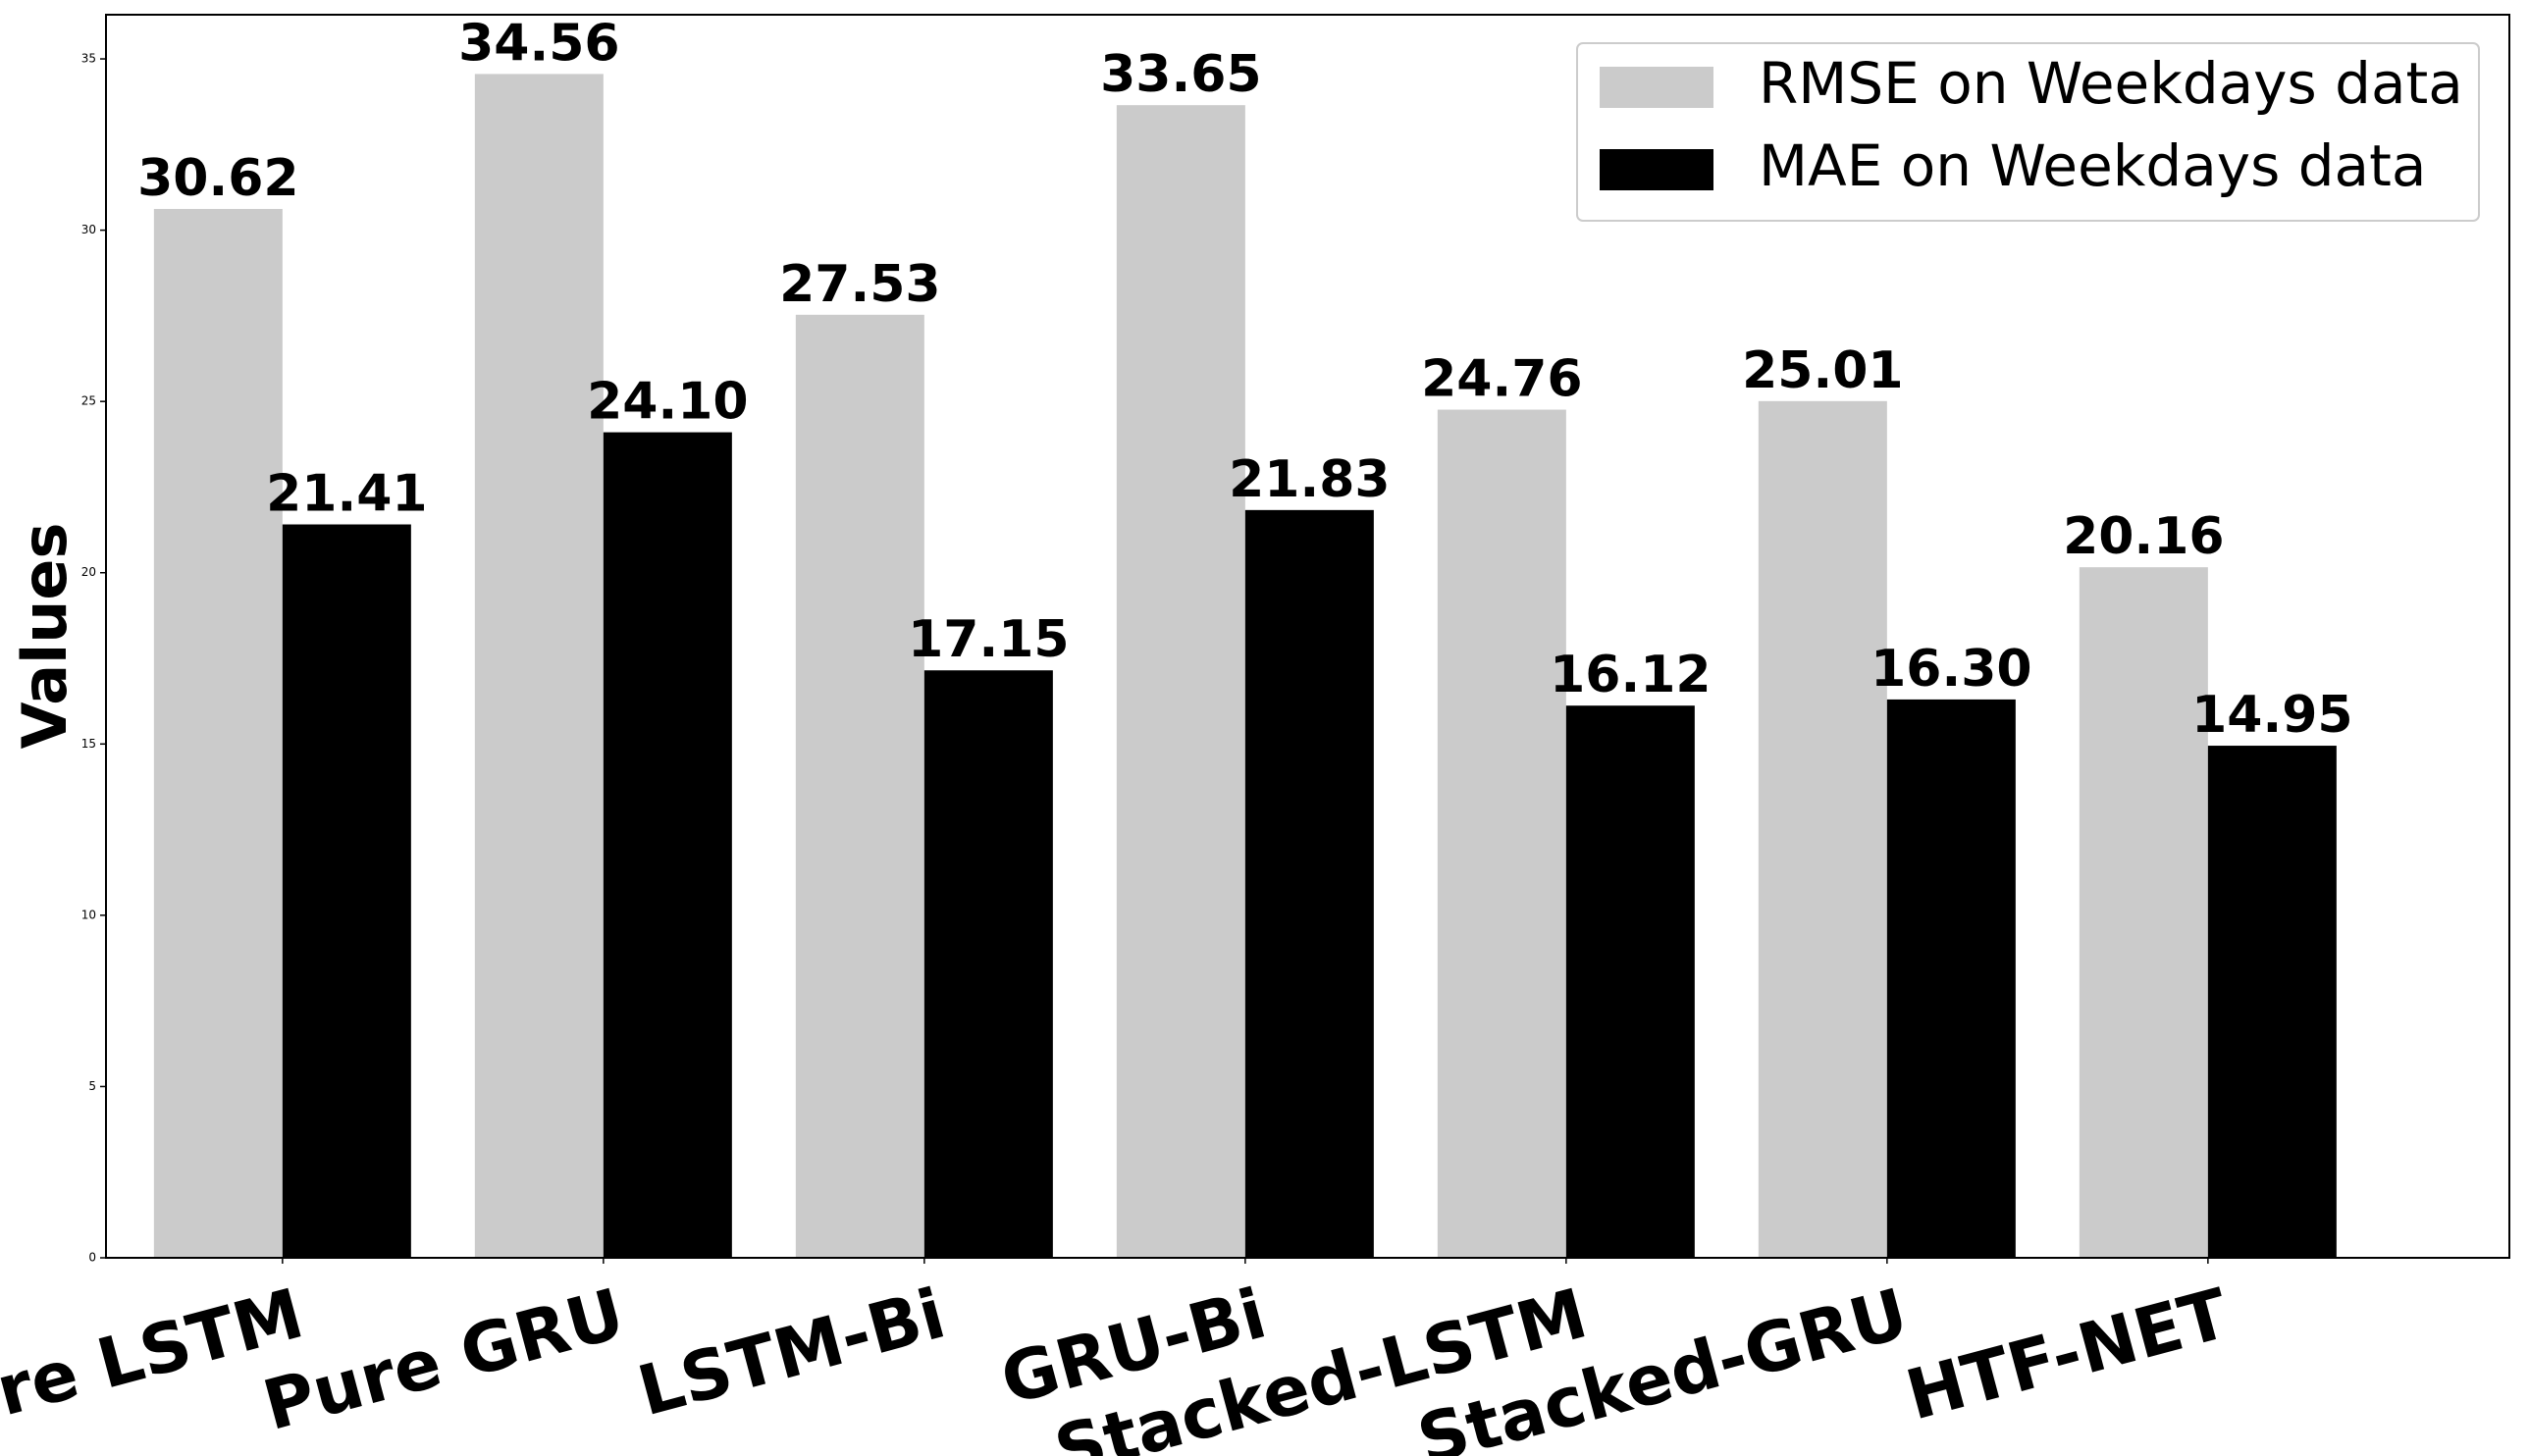  What do you see at coordinates (1309, 479) in the screenshot?
I see `value-label: 21.83` at bounding box center [1309, 479].